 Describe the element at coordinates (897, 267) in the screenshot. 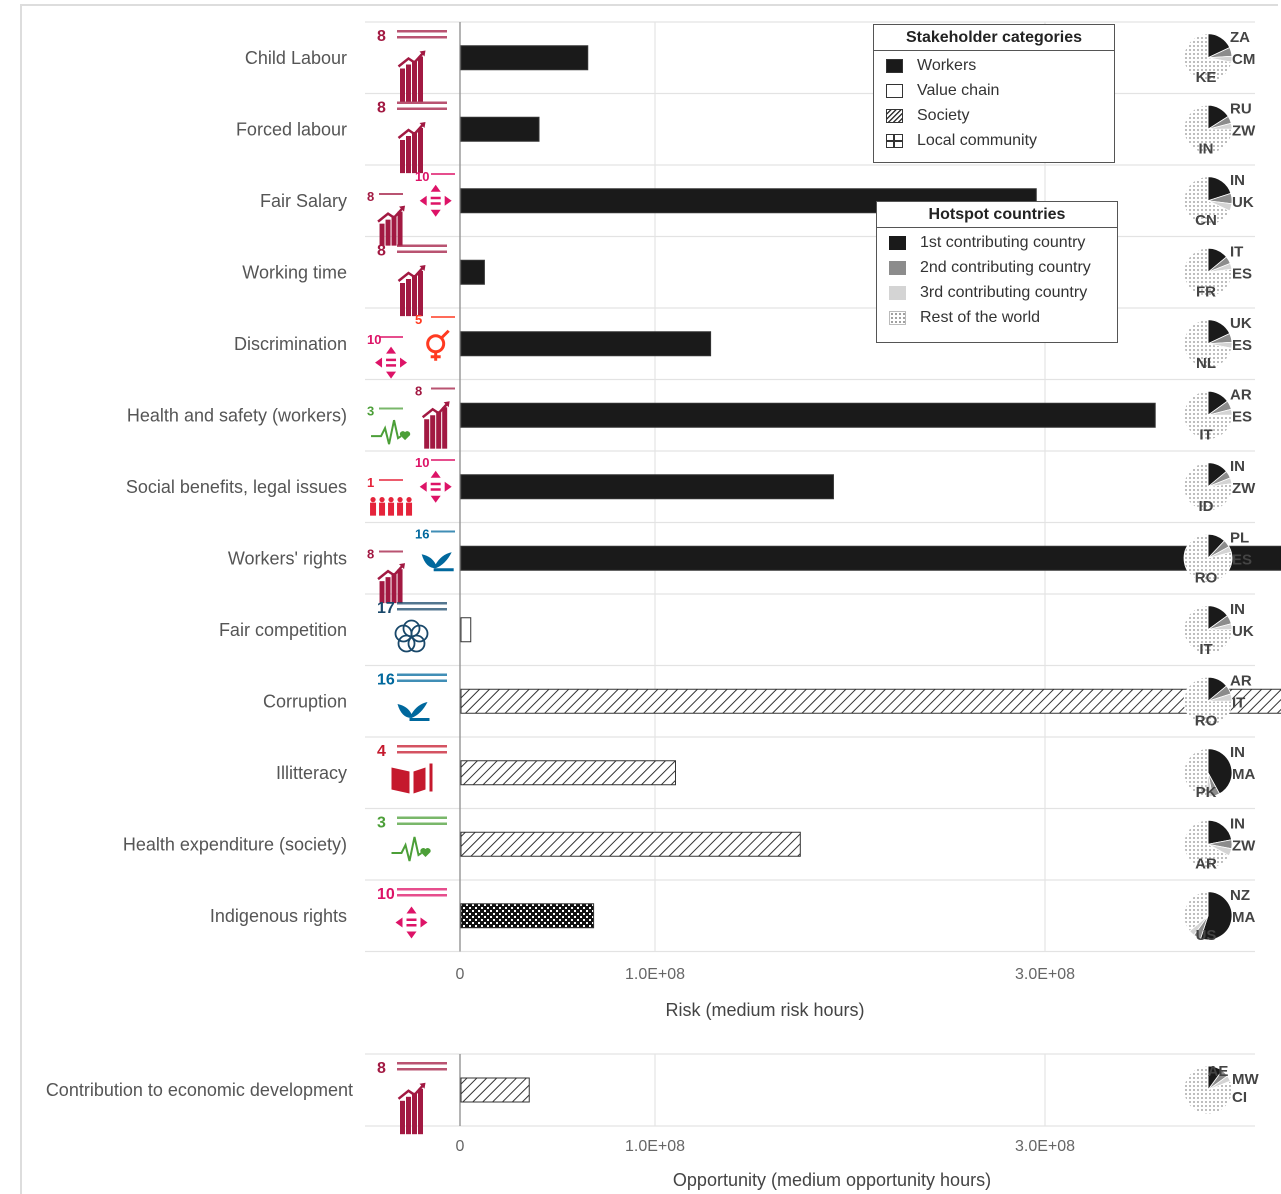

I see `second-country-swatch` at that location.